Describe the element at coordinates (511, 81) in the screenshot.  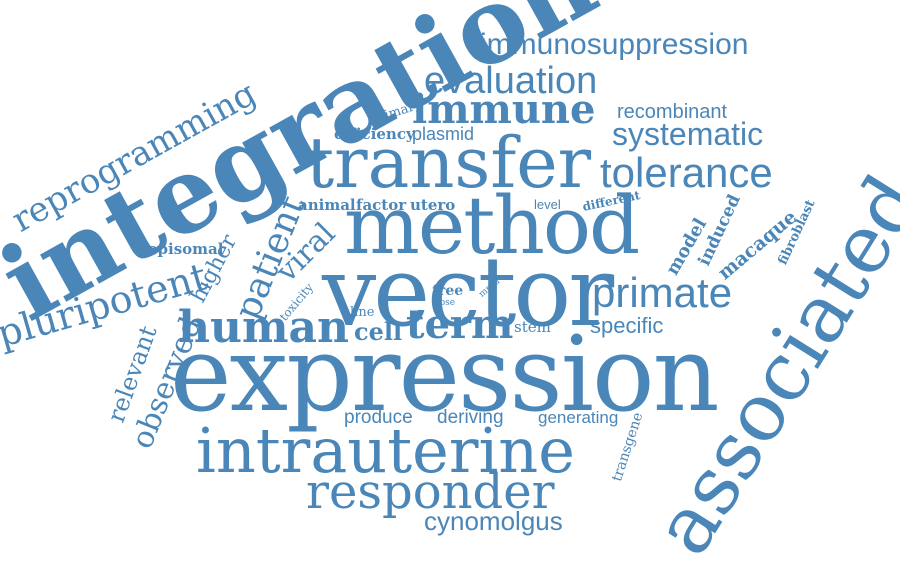
I see `word-evaluation: evaluation` at that location.